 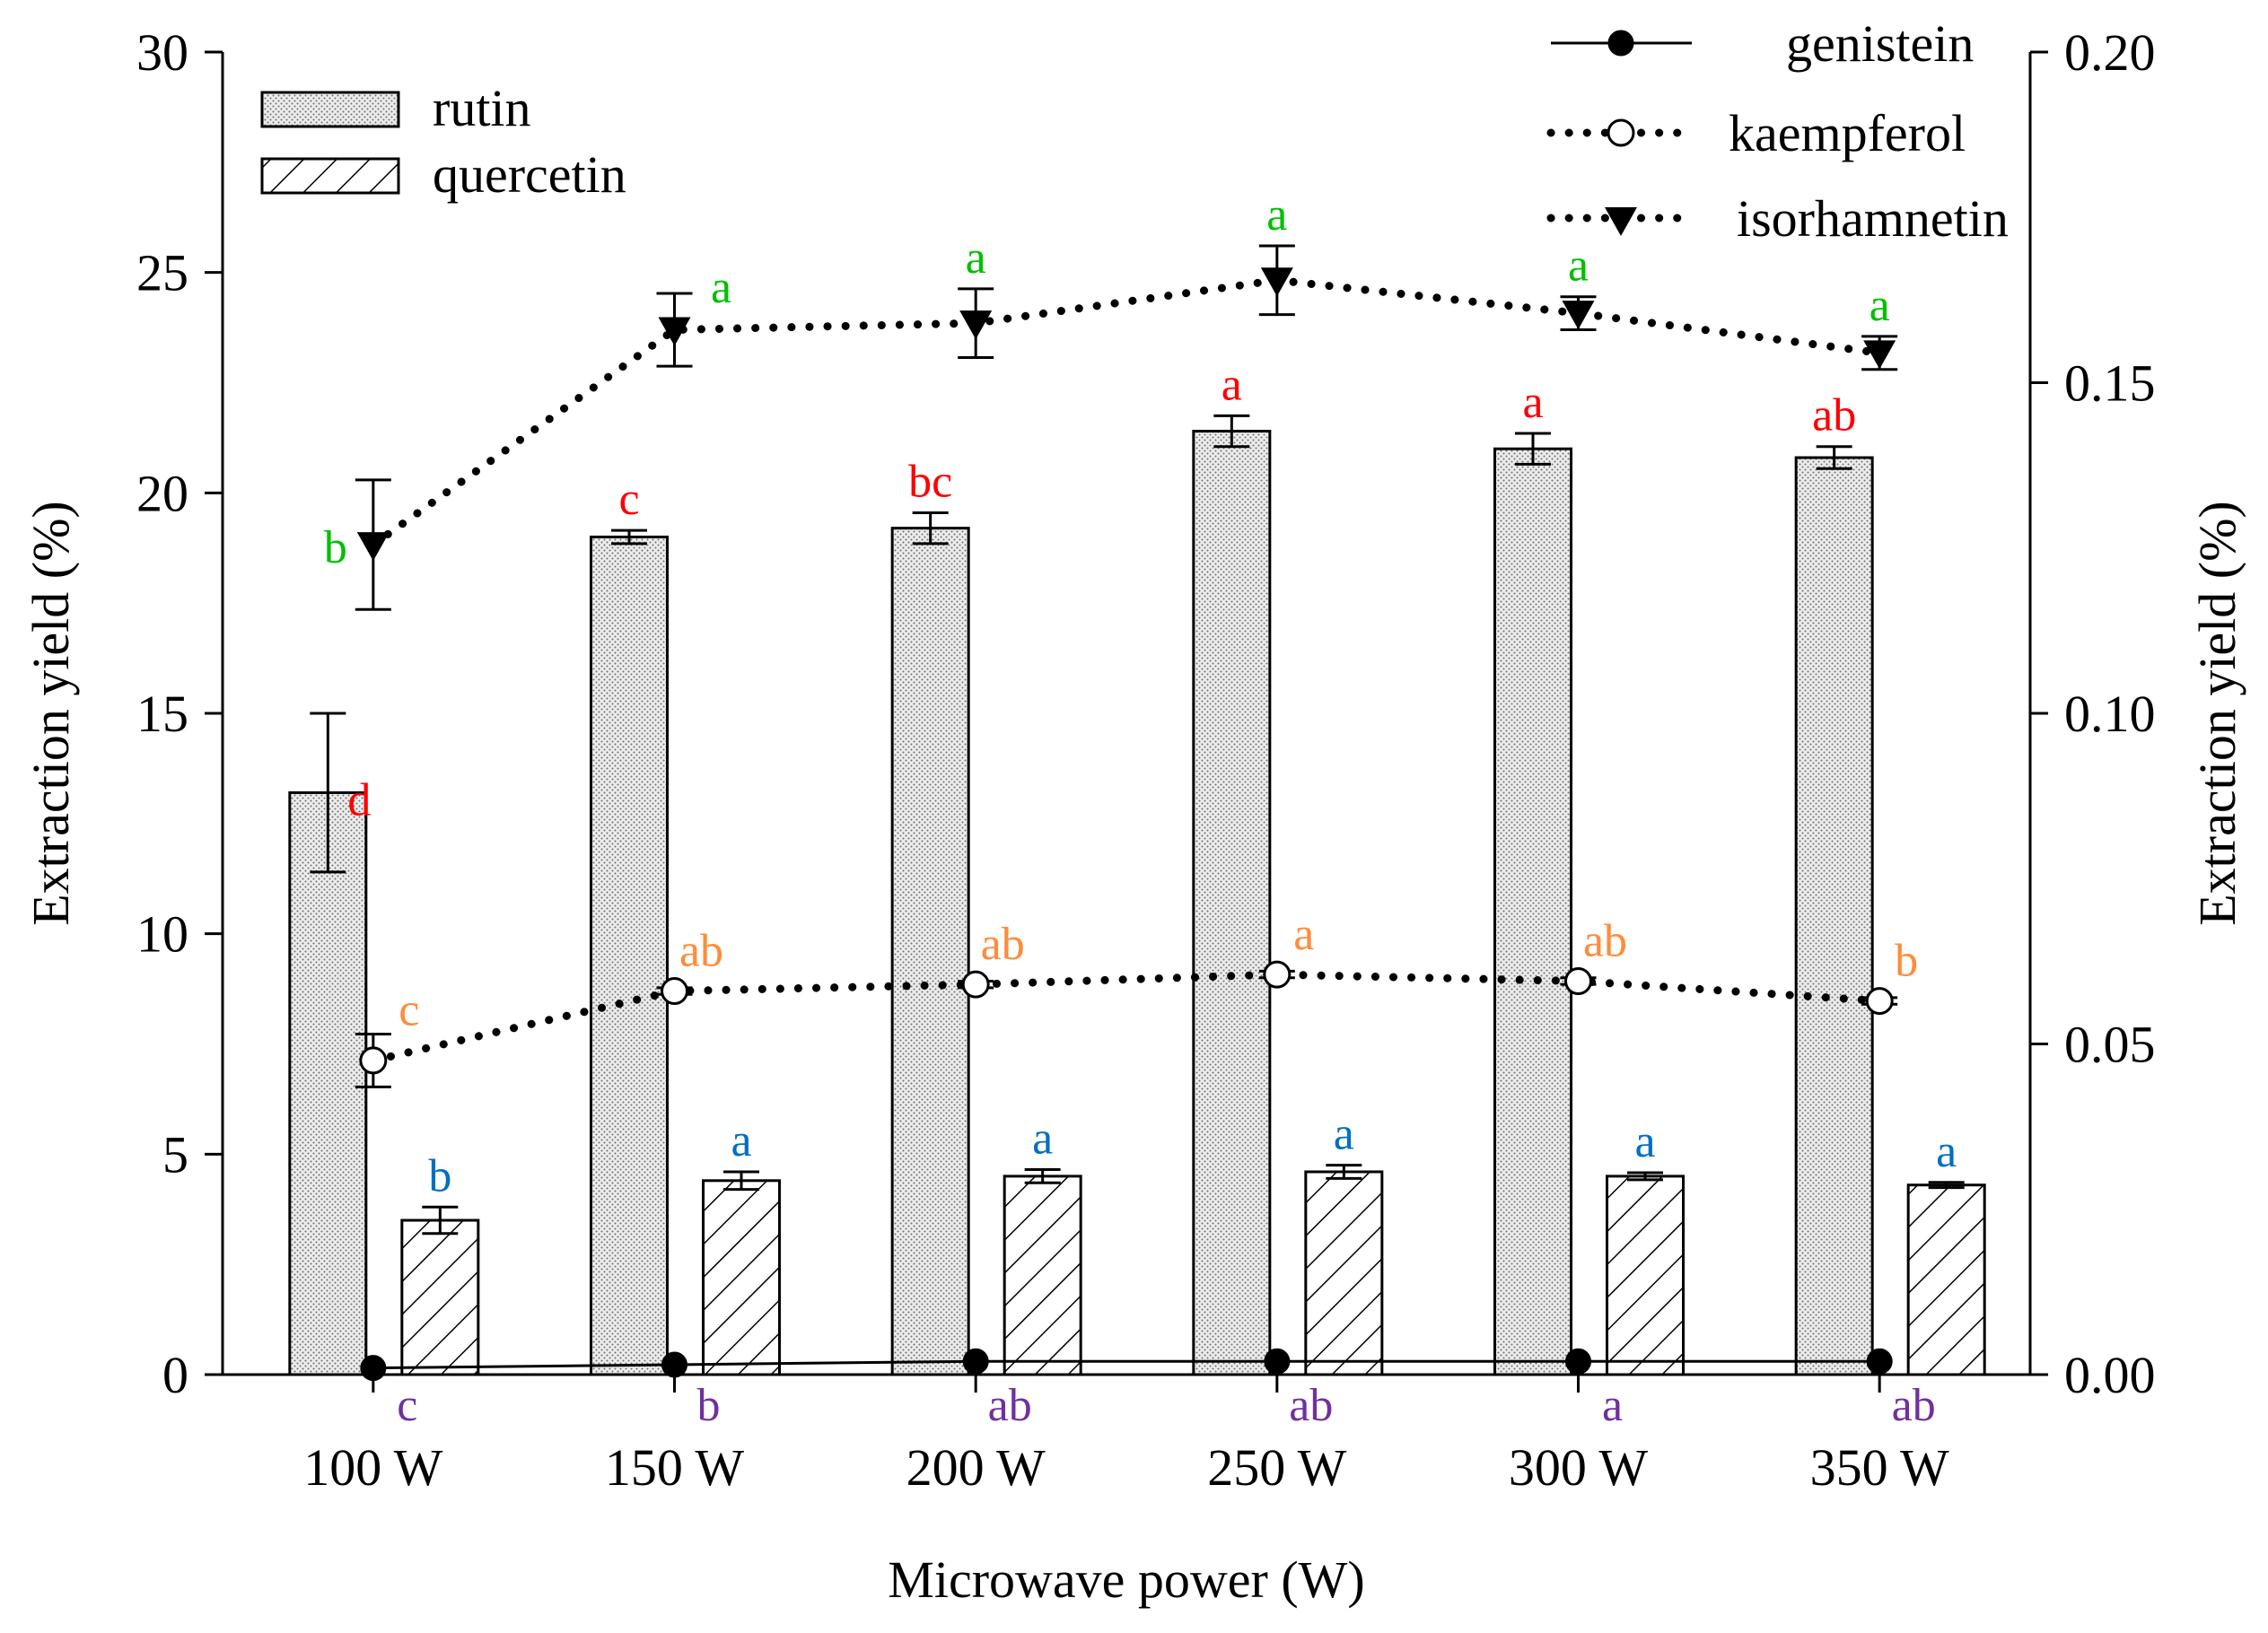 I want to click on legend-marker-kaempferol, so click(x=1621, y=132).